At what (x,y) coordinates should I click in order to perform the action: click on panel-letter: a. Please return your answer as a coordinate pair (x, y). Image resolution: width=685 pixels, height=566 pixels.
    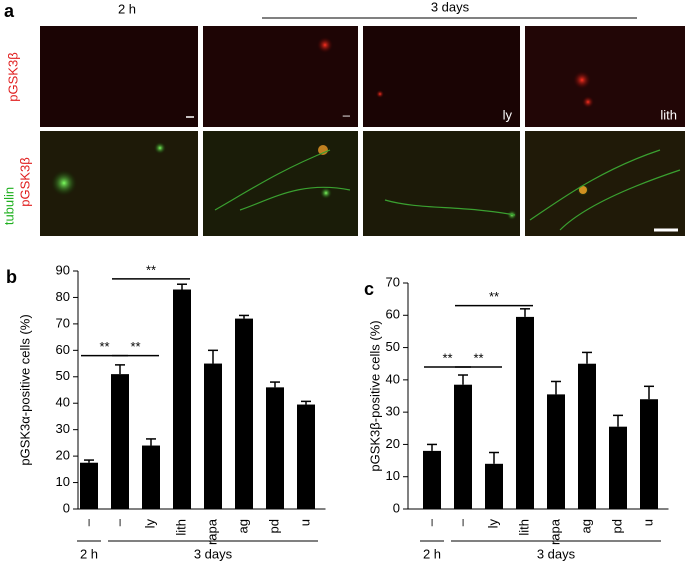
    Looking at the image, I should click on (9, 11).